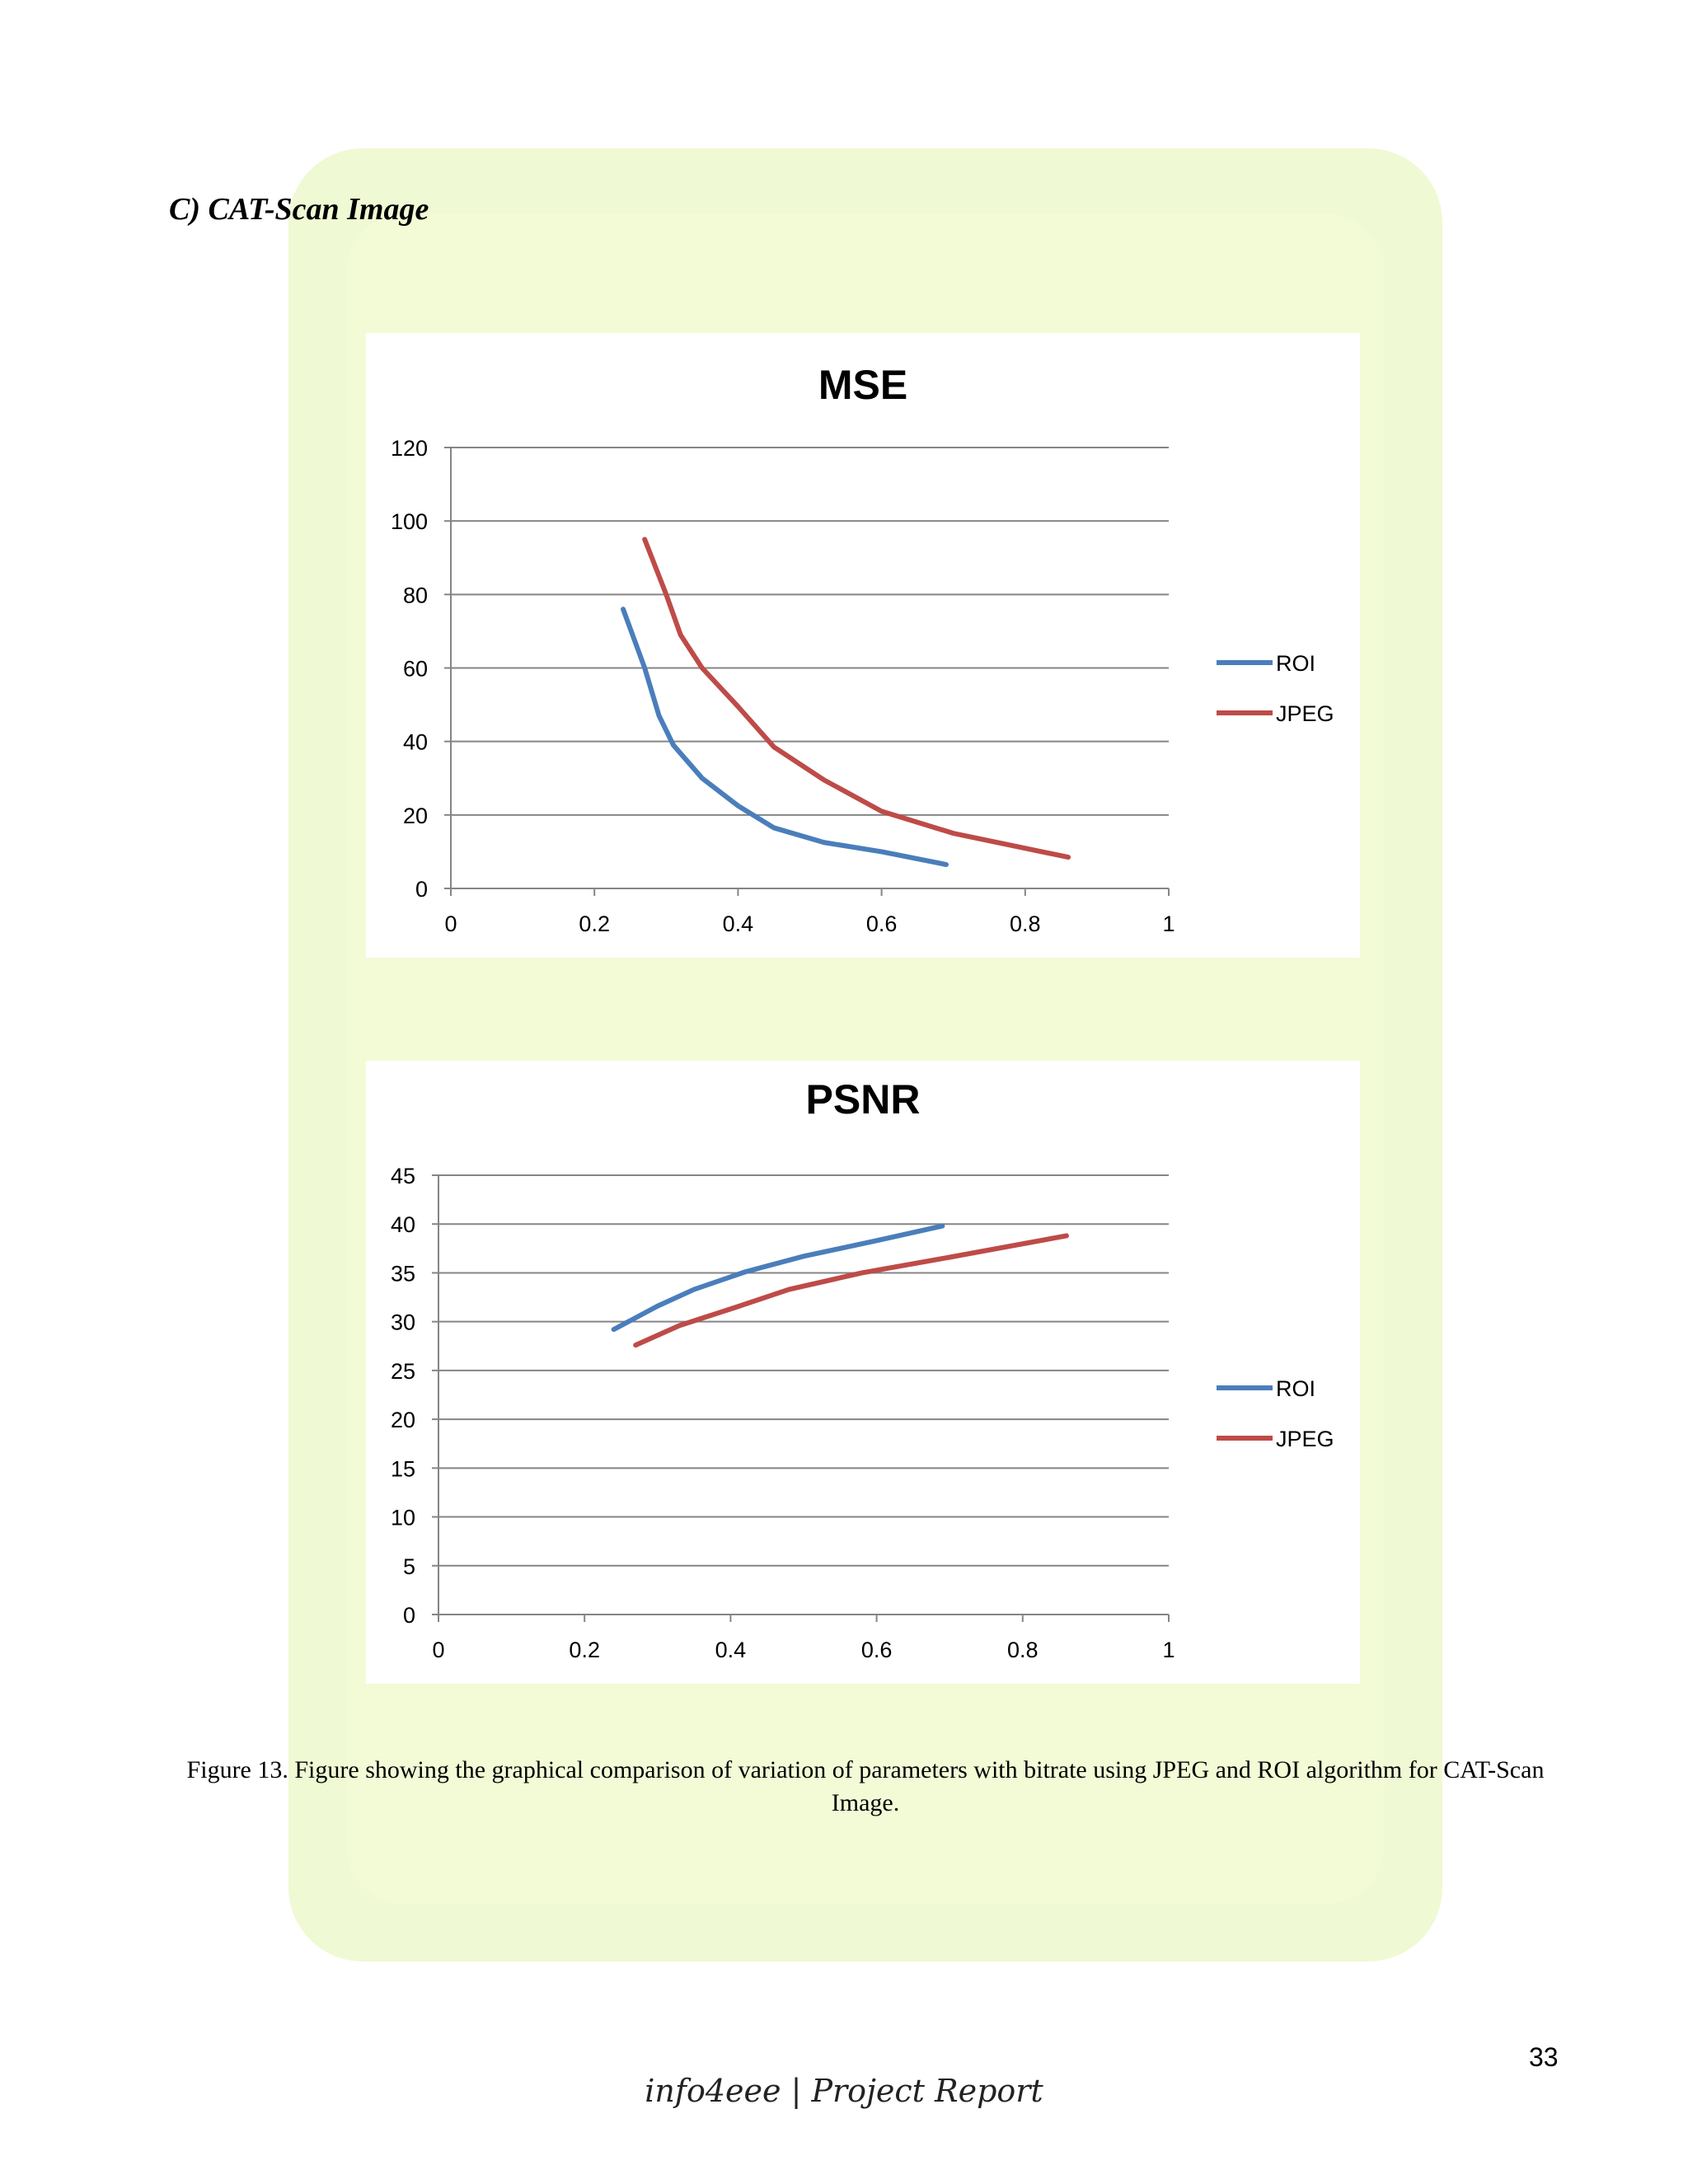  I want to click on mse-chart-title: MSE, so click(863, 385).